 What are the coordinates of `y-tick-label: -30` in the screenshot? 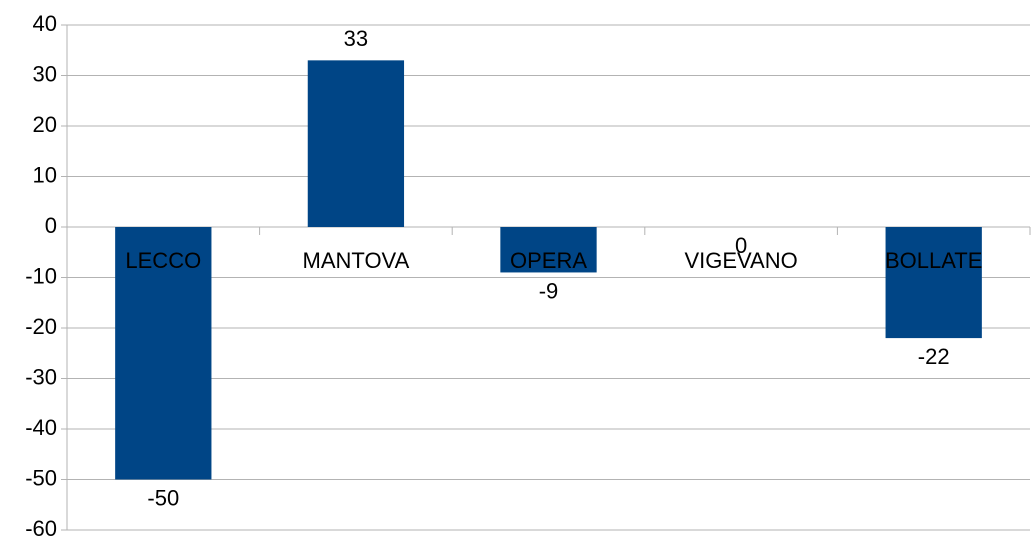 It's located at (41, 376).